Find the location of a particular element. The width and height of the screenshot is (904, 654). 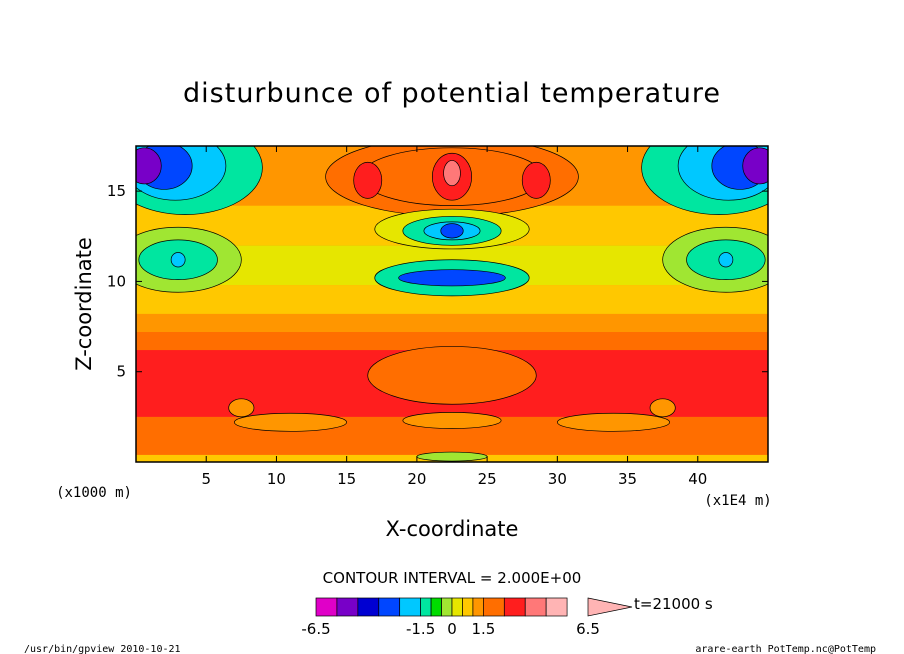

colorbar-arrow is located at coordinates (610, 607).